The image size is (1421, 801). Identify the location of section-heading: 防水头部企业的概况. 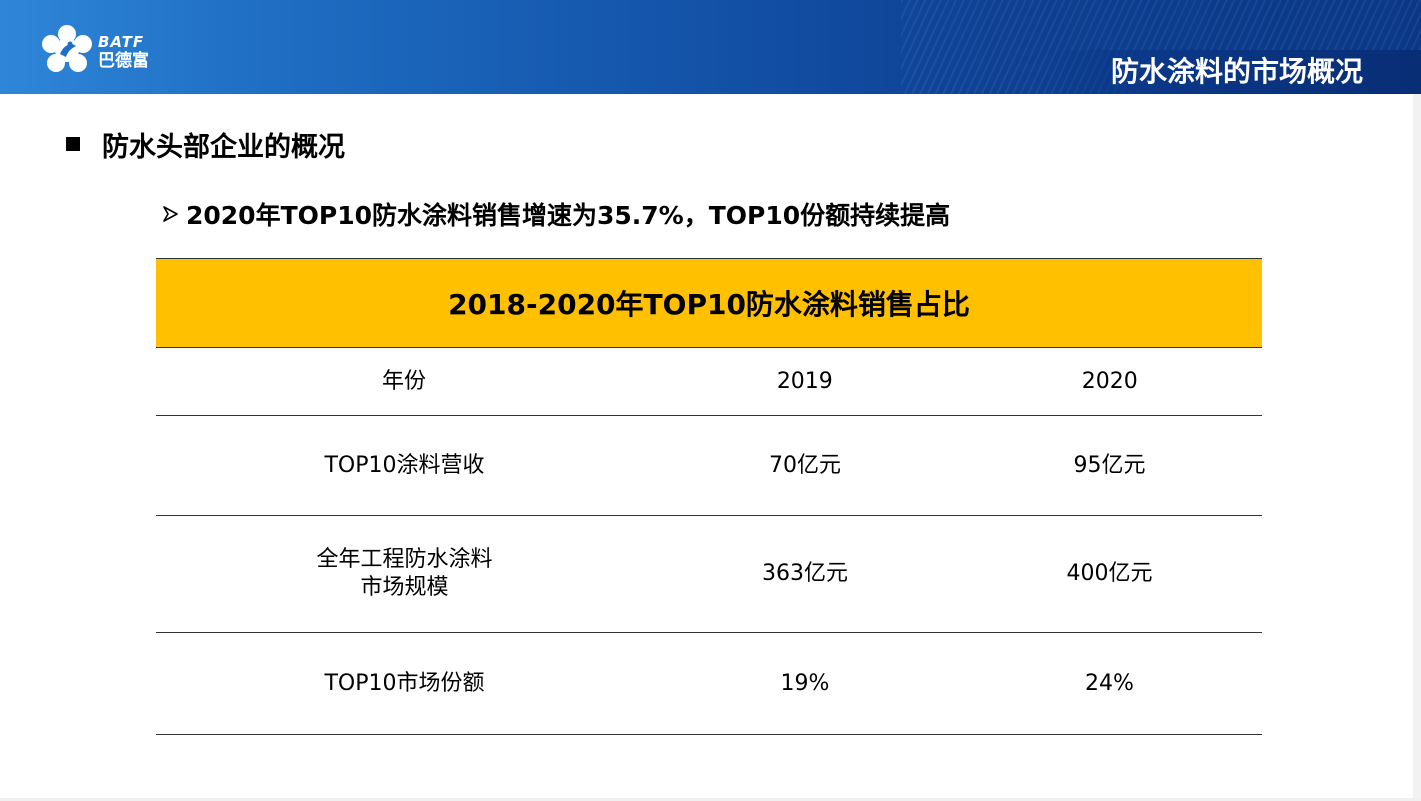
(205, 144).